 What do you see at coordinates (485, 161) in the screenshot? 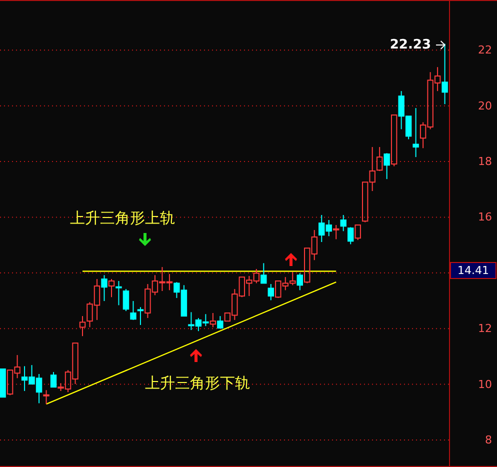
I see `y-tick-label: 18` at bounding box center [485, 161].